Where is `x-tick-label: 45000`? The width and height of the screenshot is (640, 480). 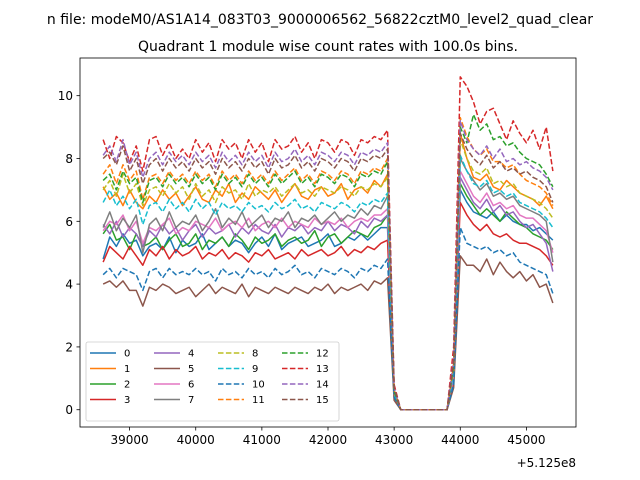 x-tick-label: 45000 is located at coordinates (526, 440).